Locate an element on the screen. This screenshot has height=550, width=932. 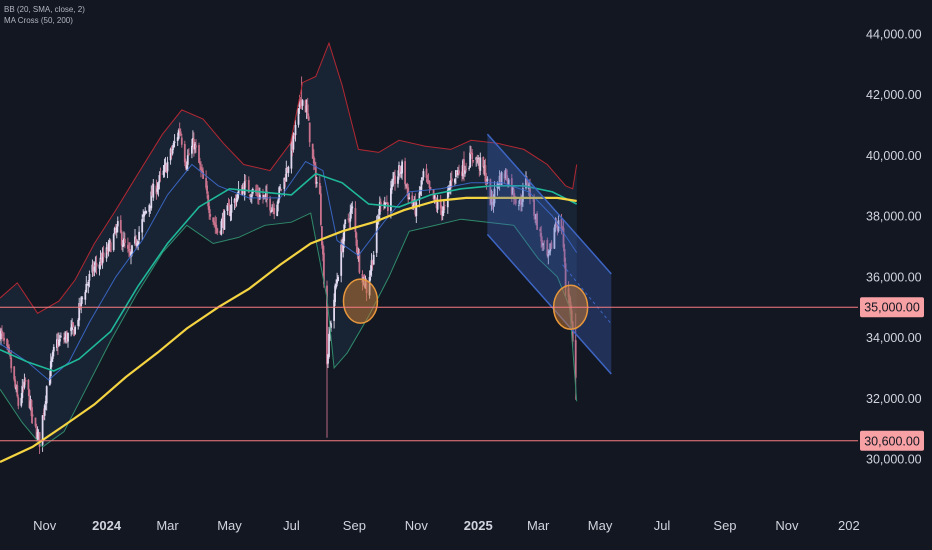
y-tick-label: 38,000.00 is located at coordinates (894, 217).